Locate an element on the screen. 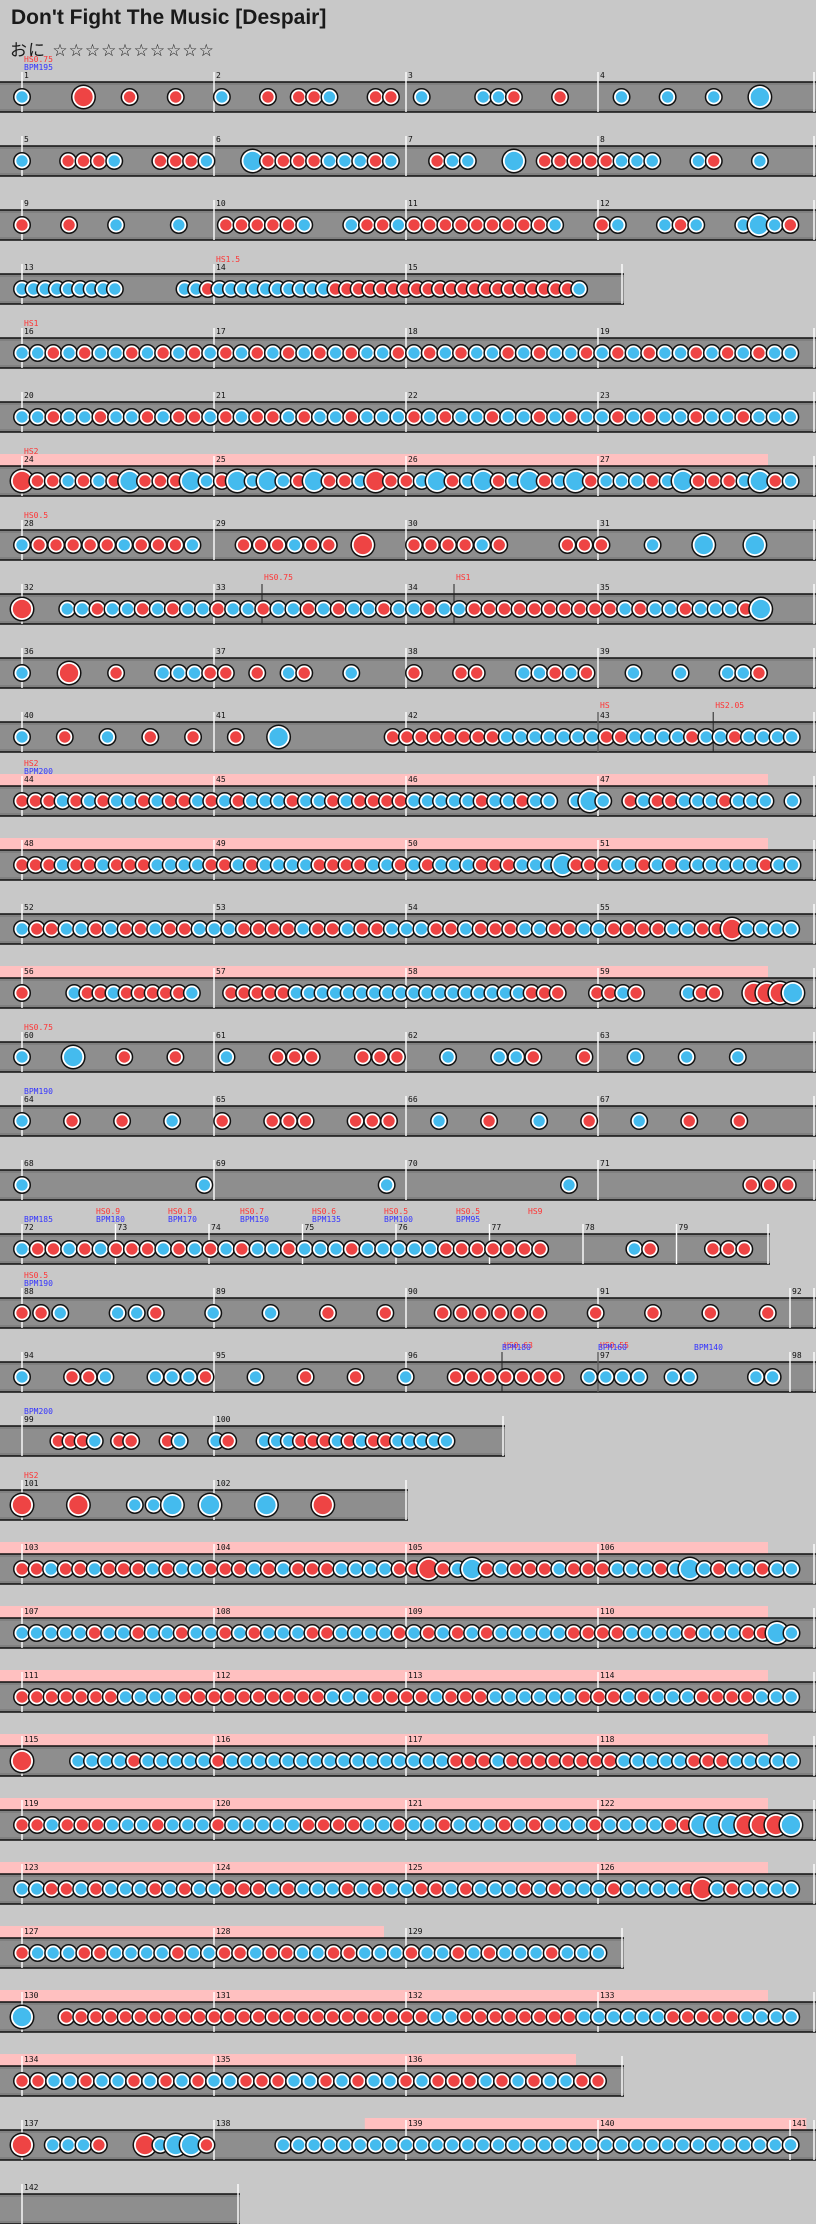  measure-number: 78 is located at coordinates (590, 1227).